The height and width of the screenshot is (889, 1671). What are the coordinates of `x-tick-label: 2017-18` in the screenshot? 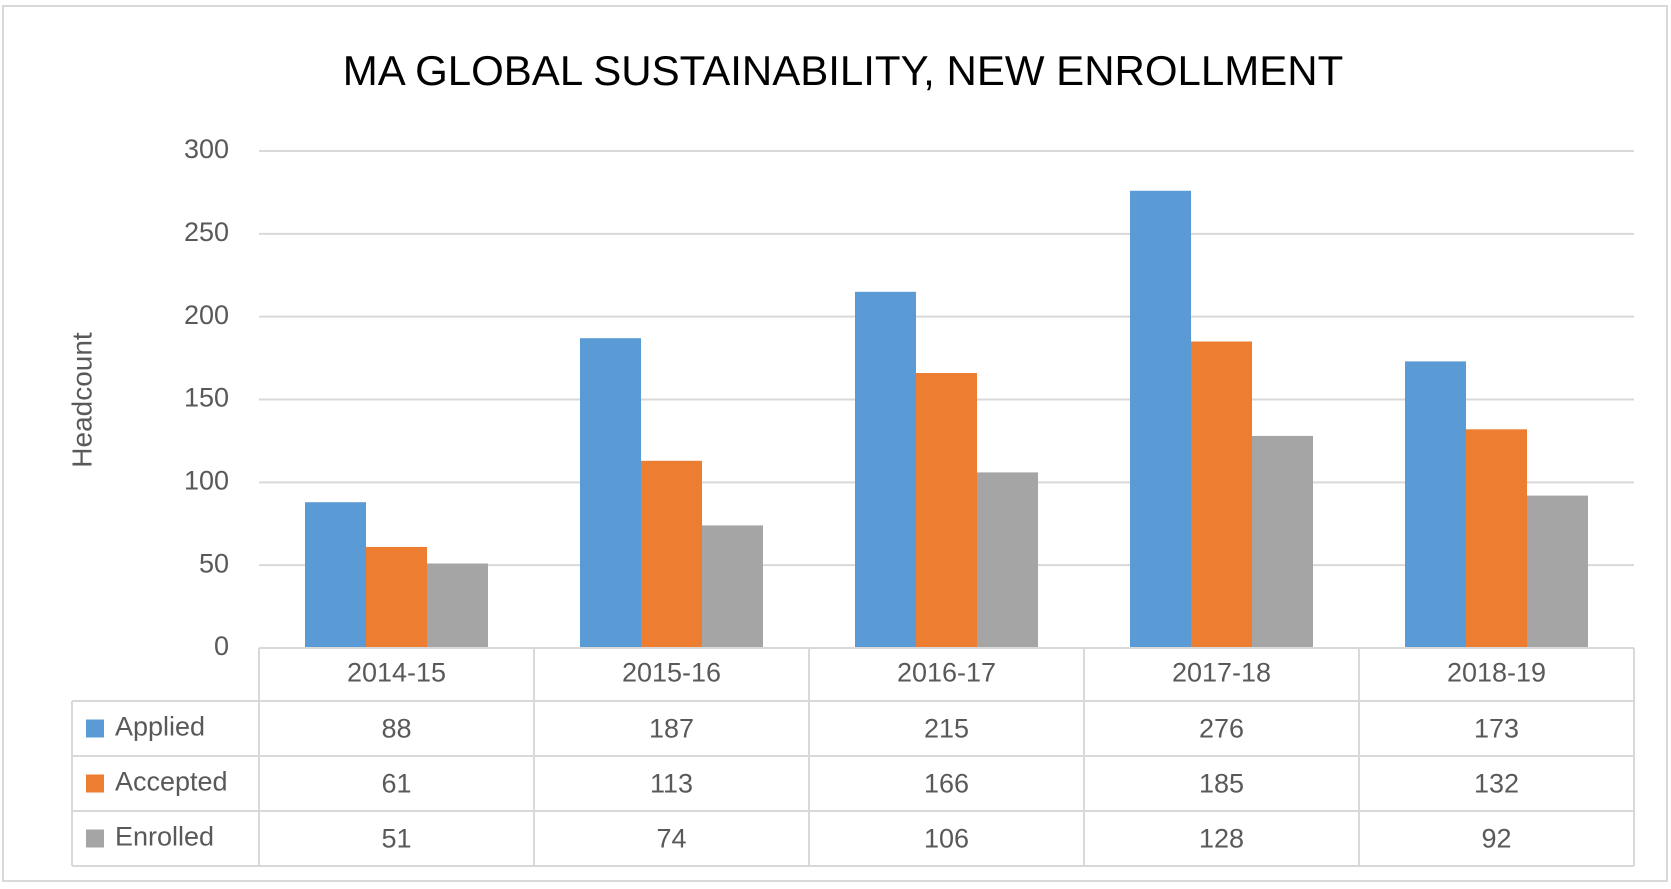 It's located at (1221, 673).